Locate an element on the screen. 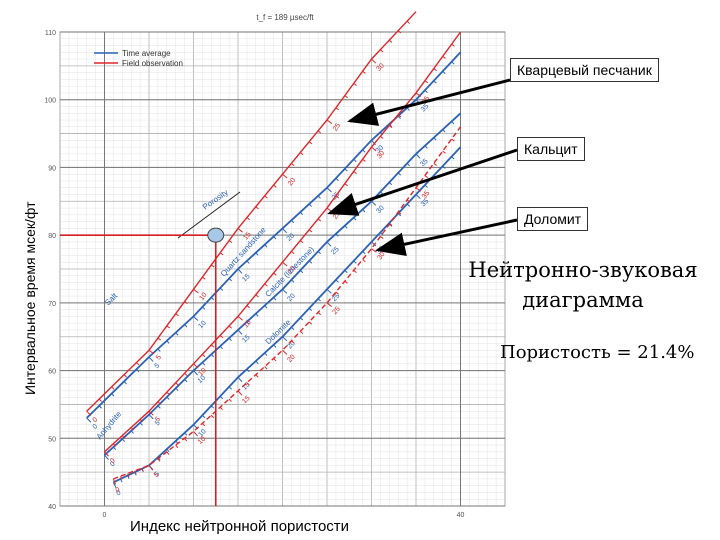  callout-dolomite: Доломит is located at coordinates (553, 219).